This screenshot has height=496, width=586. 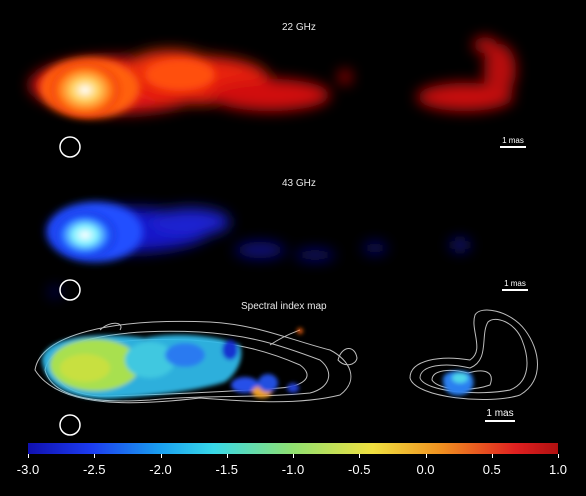 I want to click on title-spectral-index: Spectral index map, so click(x=284, y=306).